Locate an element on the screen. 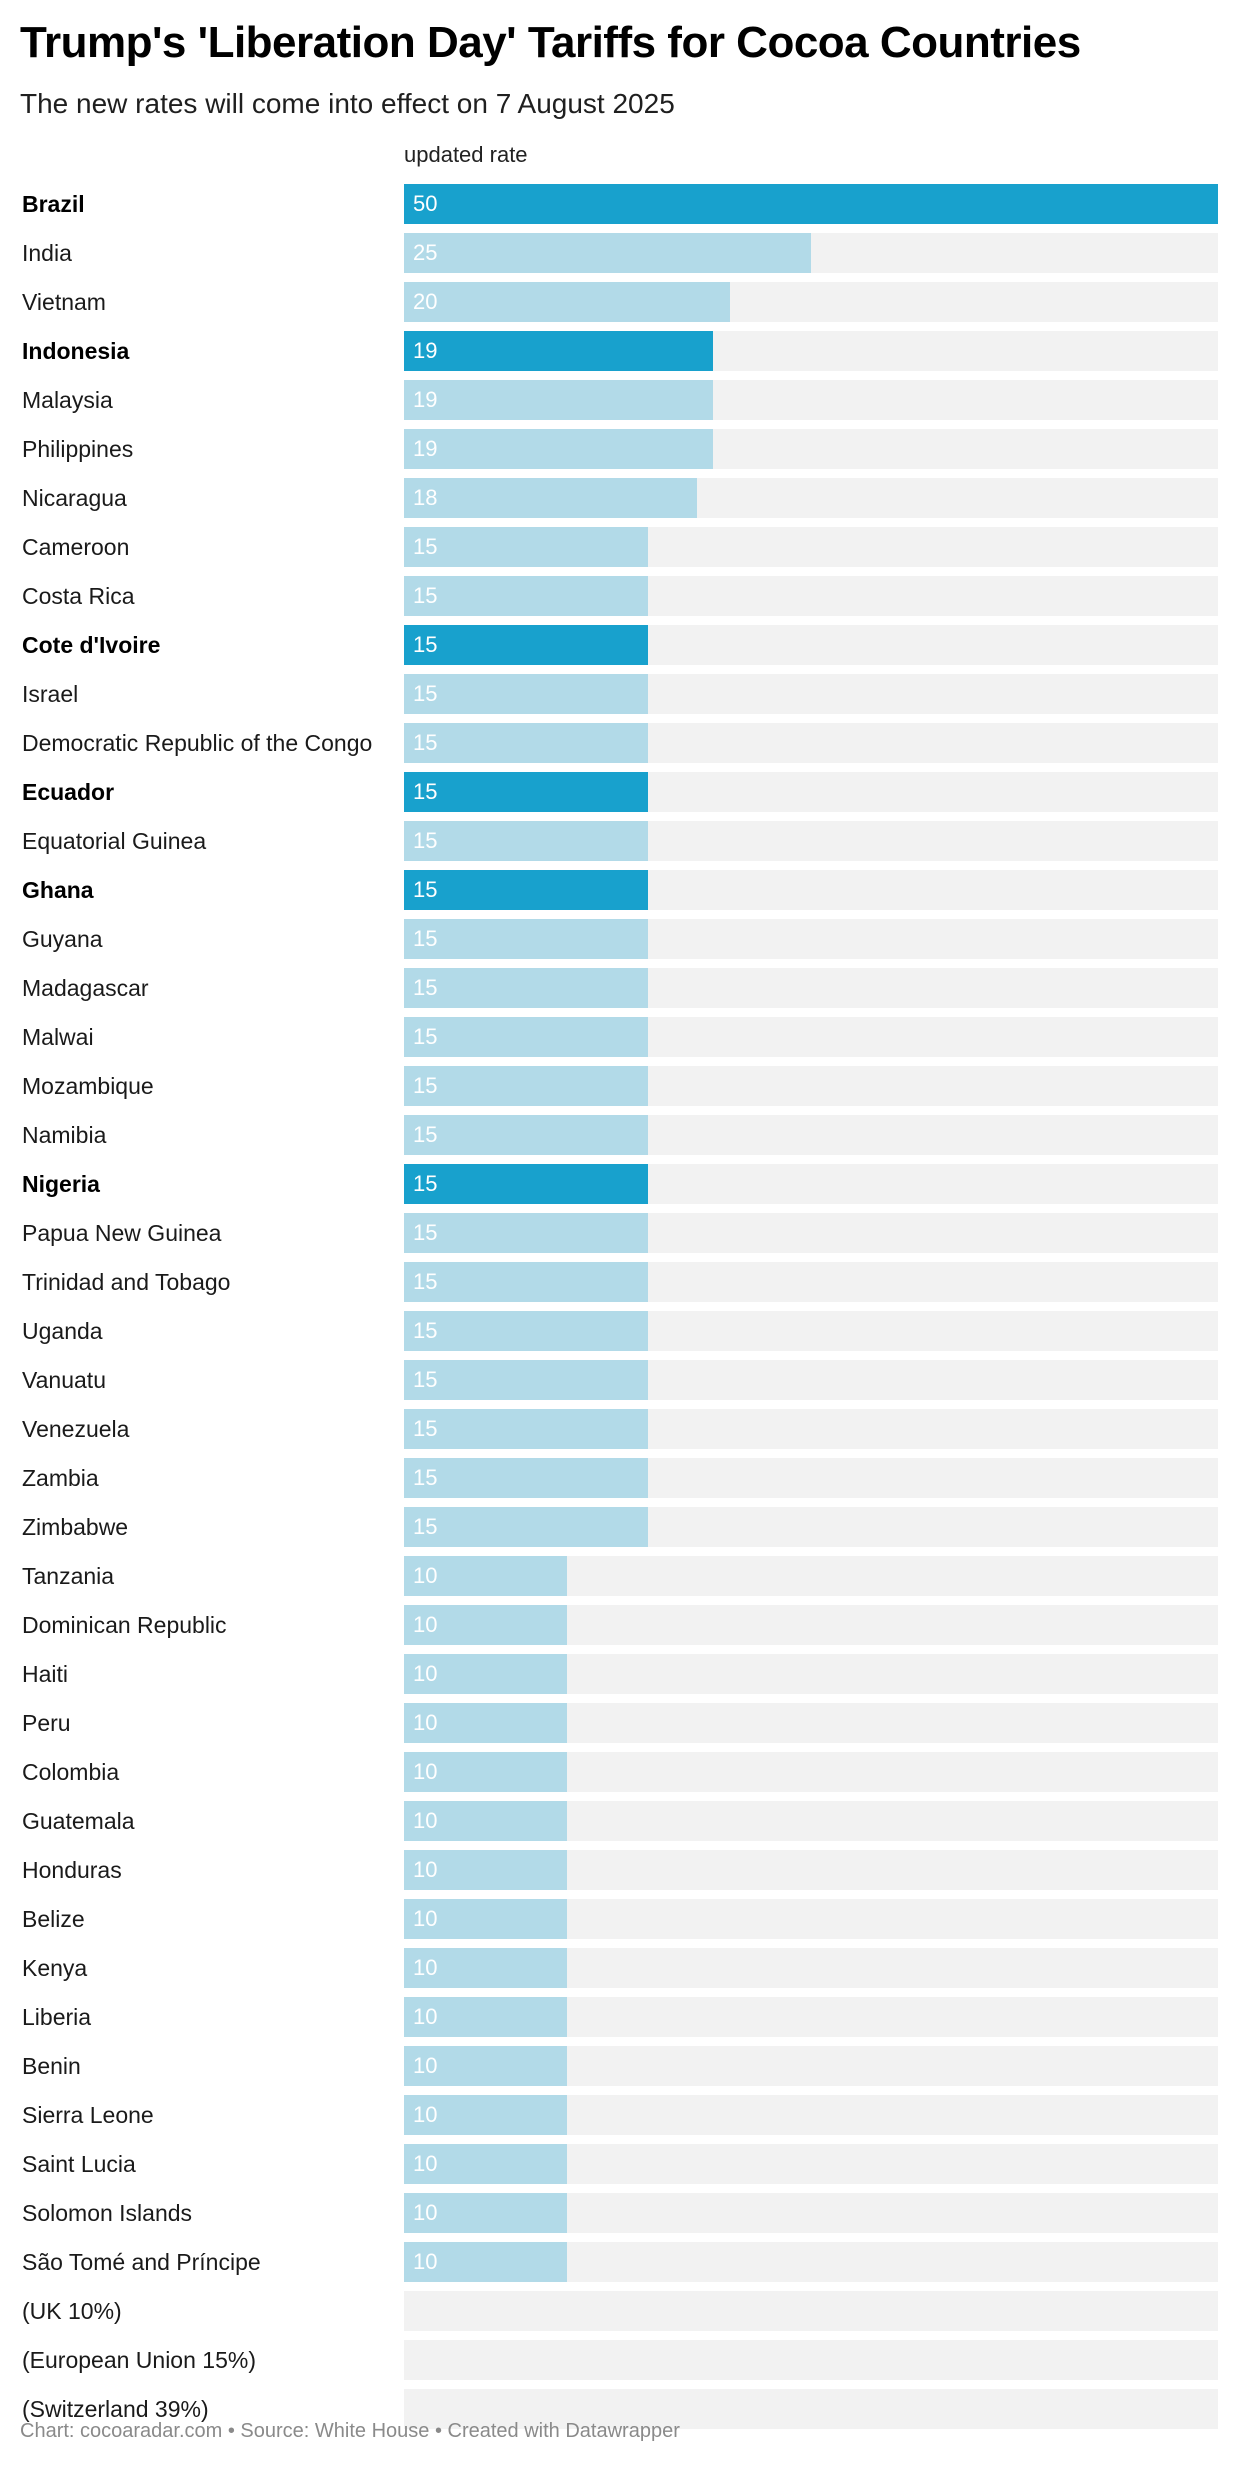 This screenshot has height=2468, width=1240. bar-row: Ecuador 15 is located at coordinates (620, 792).